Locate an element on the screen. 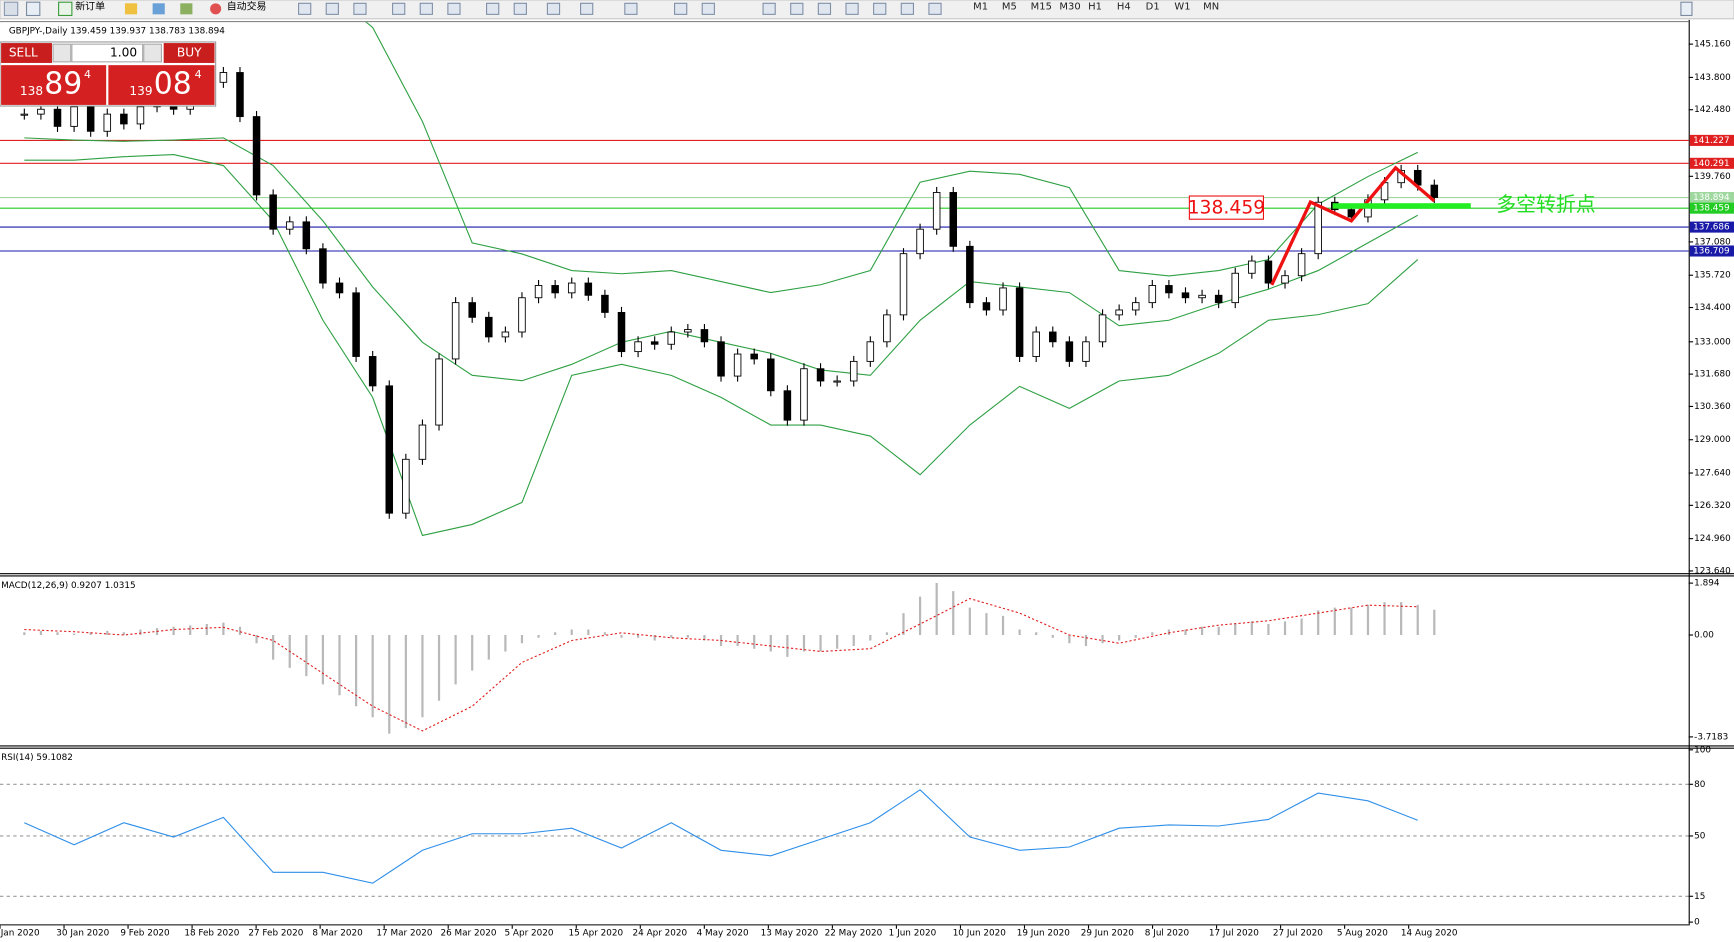 Image resolution: width=1734 pixels, height=942 pixels. ask-small: 4 is located at coordinates (198, 74).